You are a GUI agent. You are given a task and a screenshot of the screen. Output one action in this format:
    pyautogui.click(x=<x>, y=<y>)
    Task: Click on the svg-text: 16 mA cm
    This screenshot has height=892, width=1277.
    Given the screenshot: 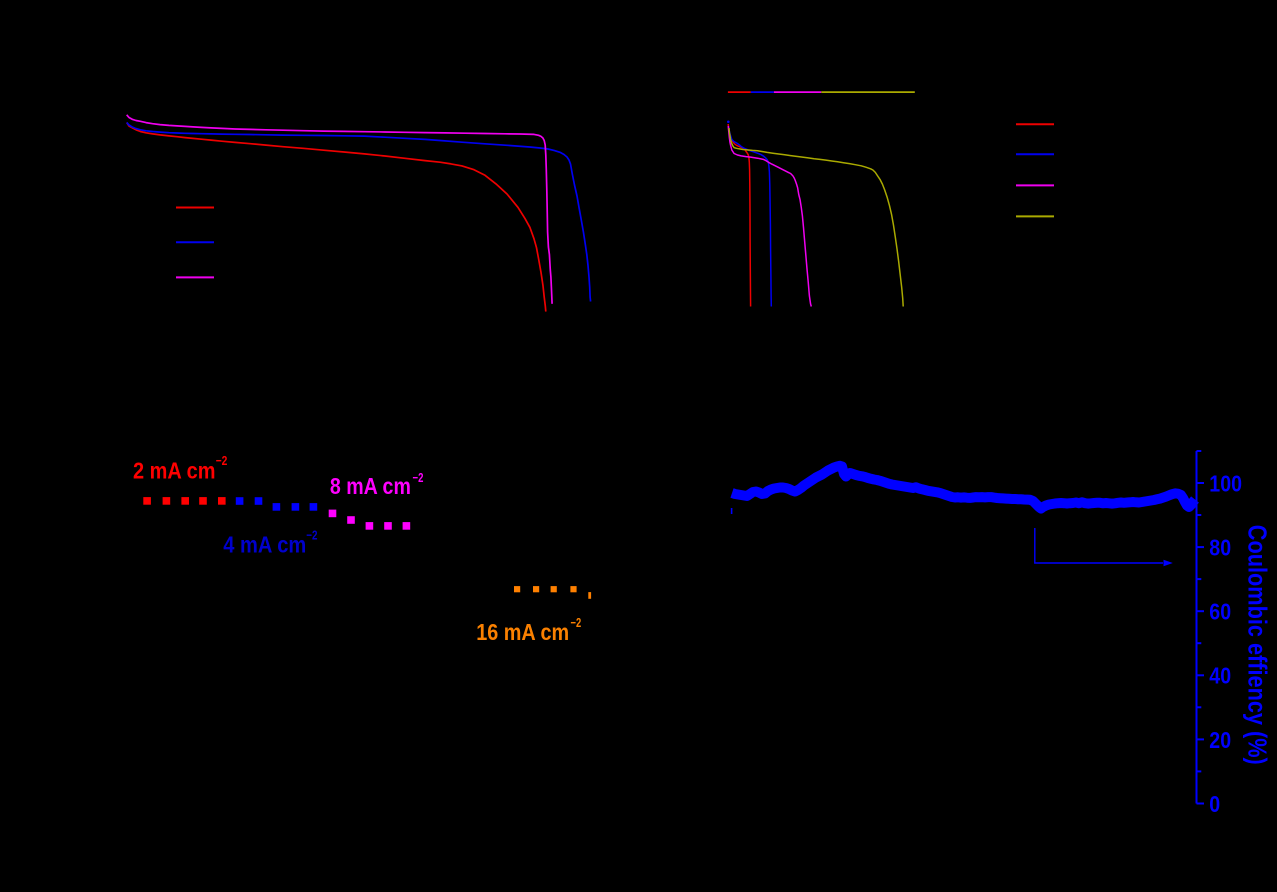 What is the action you would take?
    pyautogui.click(x=522, y=632)
    